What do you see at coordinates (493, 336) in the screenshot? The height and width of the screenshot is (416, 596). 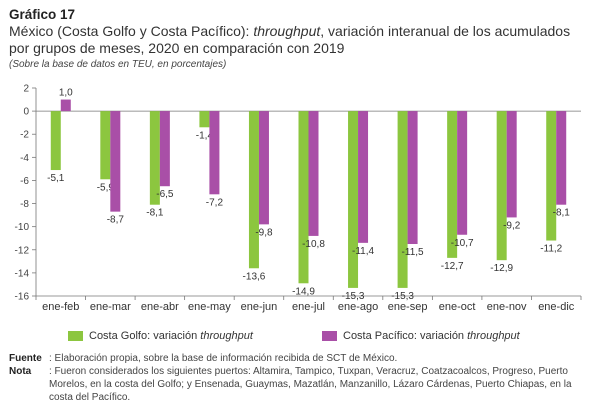 I see `legend-pacific-italic: throughput` at bounding box center [493, 336].